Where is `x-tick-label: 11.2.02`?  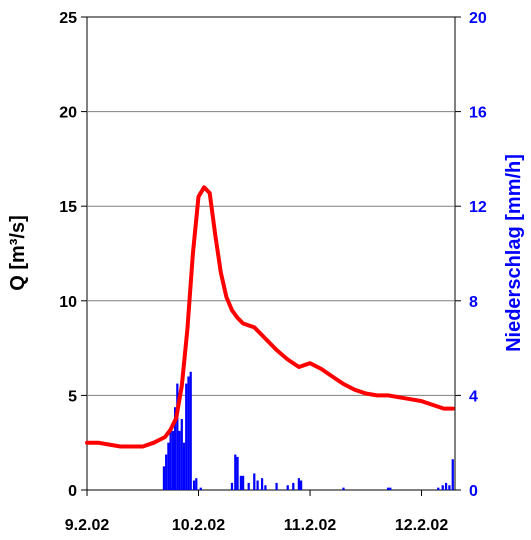
x-tick-label: 11.2.02 is located at coordinates (310, 525).